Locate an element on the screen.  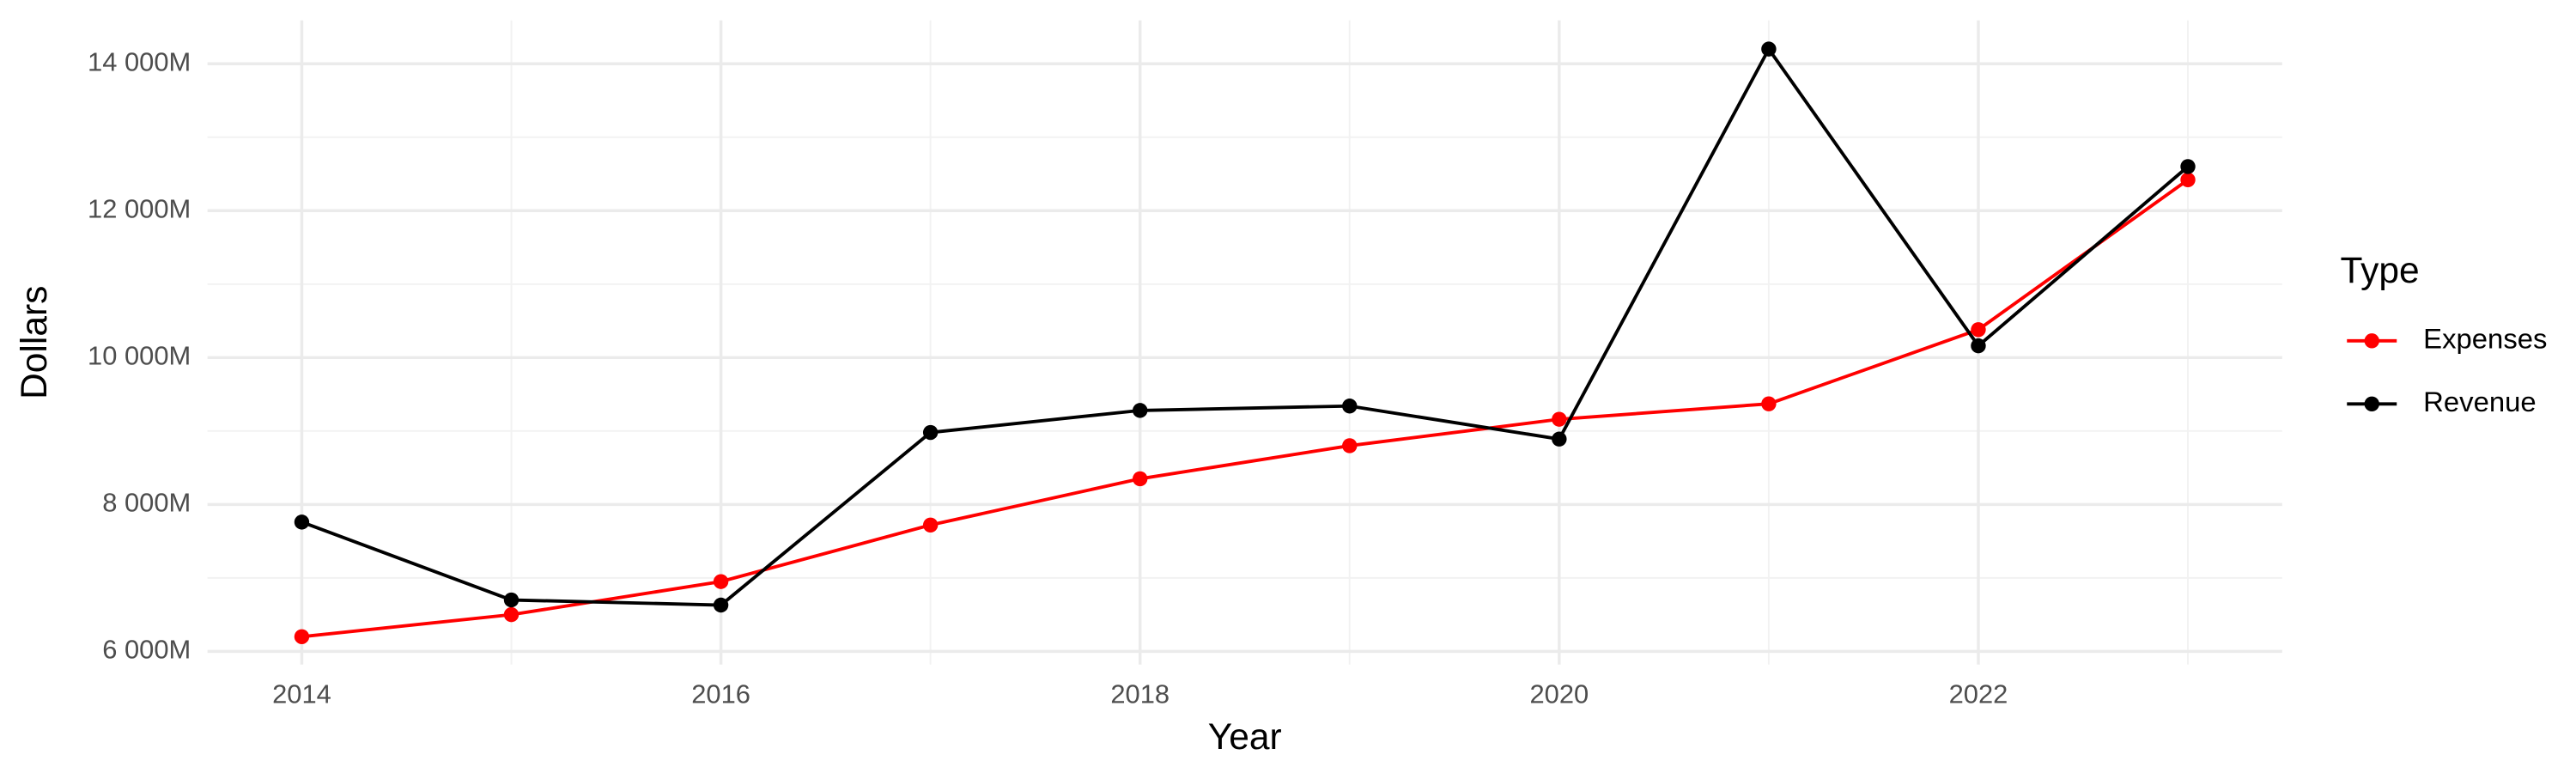
y-axis-title: Dollars is located at coordinates (35, 342).